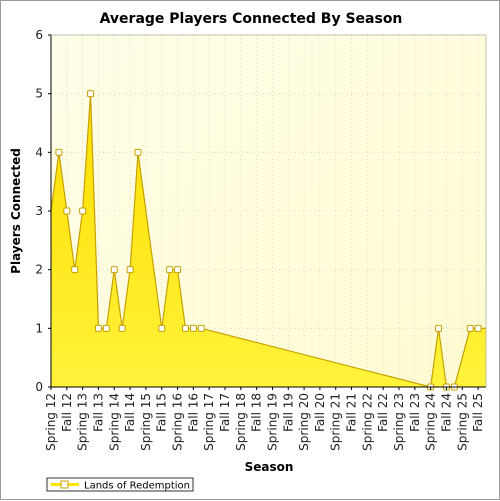  Describe the element at coordinates (193, 412) in the screenshot. I see `x-tick-label: Fall 16` at that location.